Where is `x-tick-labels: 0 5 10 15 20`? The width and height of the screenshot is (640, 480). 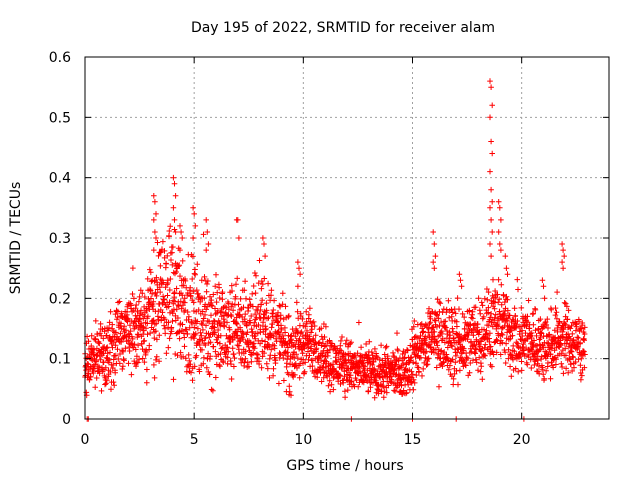
x-tick-labels: 0 5 10 15 20 is located at coordinates (306, 440).